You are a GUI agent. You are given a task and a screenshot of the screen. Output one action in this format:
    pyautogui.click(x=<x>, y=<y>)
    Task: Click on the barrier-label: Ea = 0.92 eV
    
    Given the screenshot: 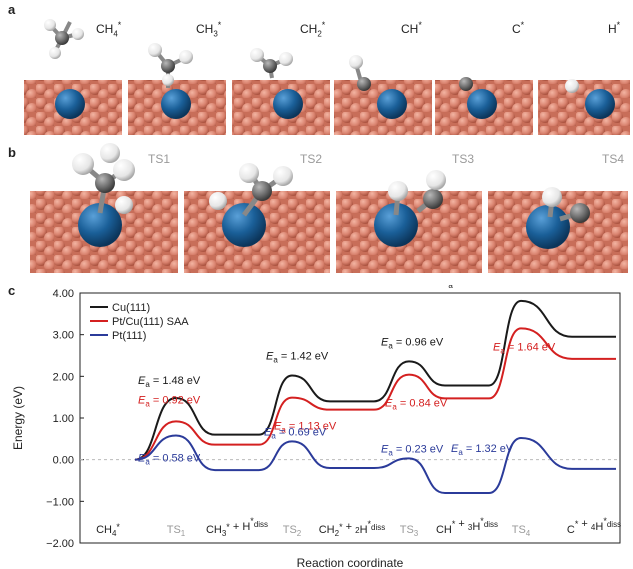 What is the action you would take?
    pyautogui.click(x=169, y=401)
    